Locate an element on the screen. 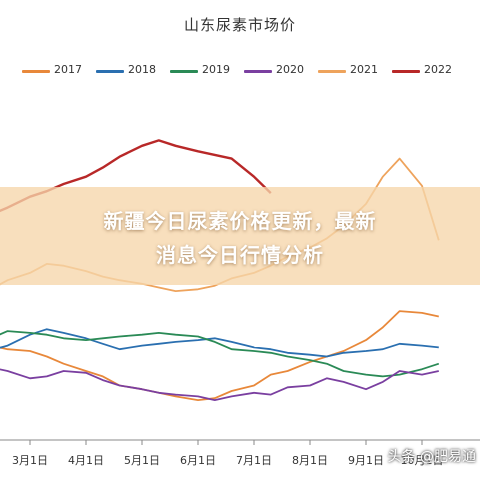 The height and width of the screenshot is (480, 480). watermark: 头条 @肥易通 is located at coordinates (431, 457).